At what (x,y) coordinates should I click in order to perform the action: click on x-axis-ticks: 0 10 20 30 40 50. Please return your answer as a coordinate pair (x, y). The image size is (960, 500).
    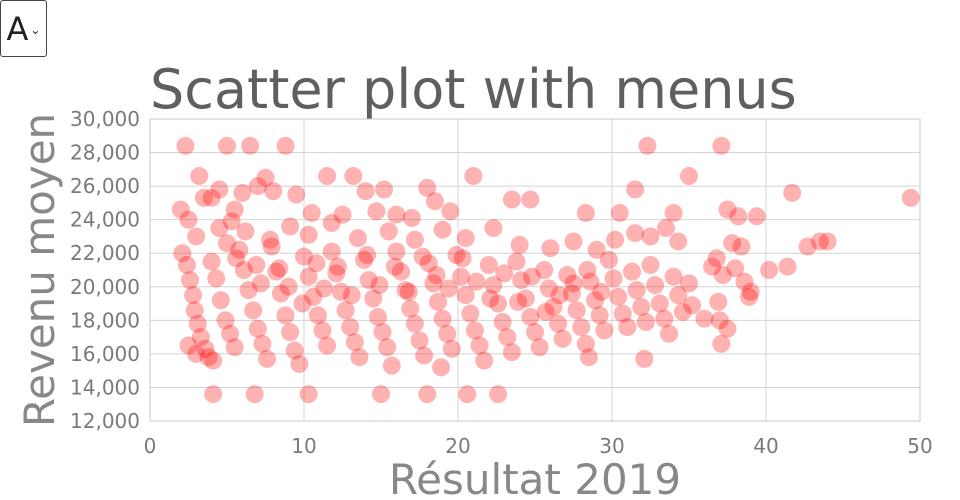
    Looking at the image, I should click on (538, 446).